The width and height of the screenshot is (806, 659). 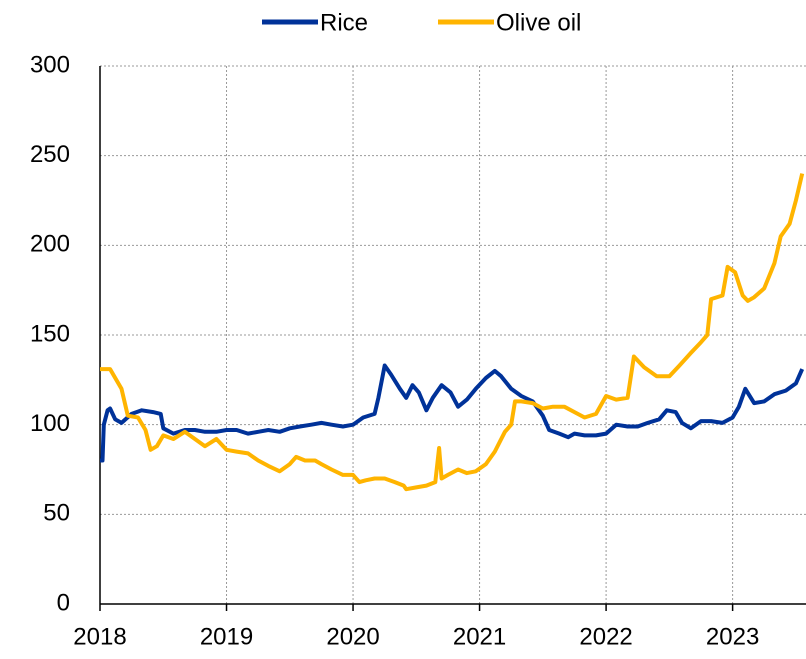 I want to click on y-tick-label: 50, so click(x=56, y=513).